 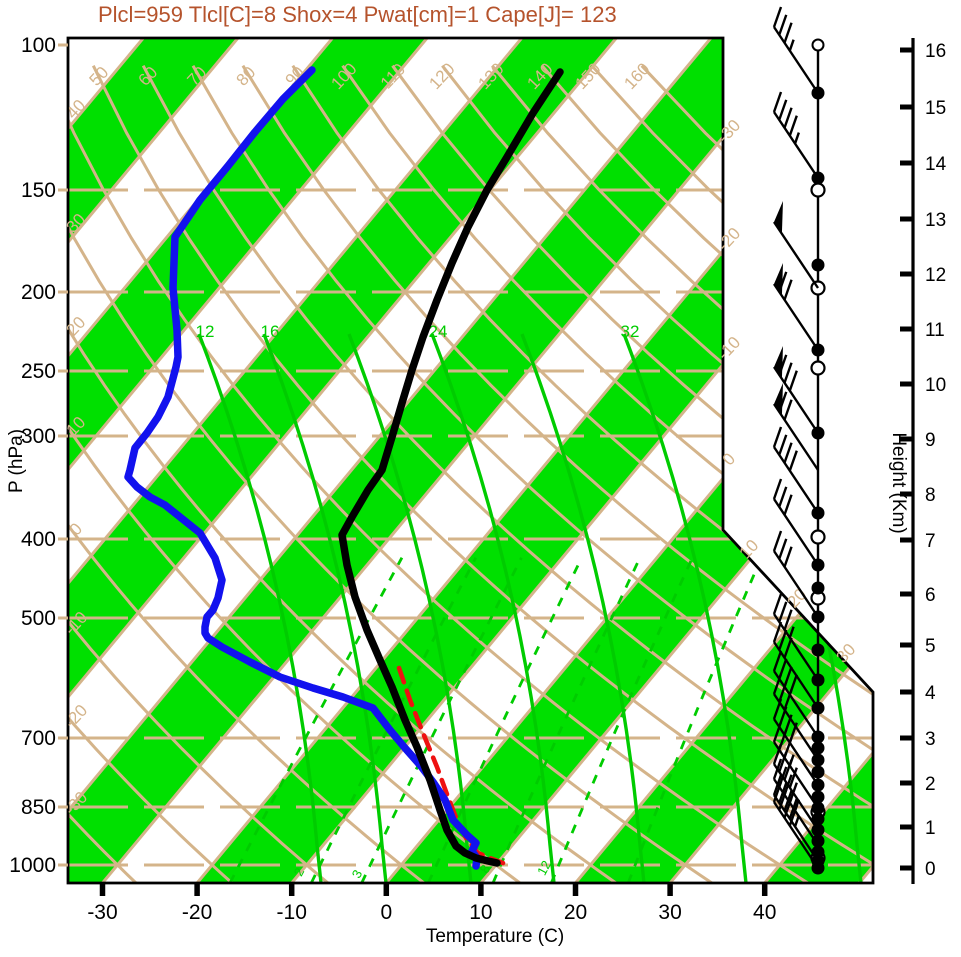 What do you see at coordinates (935, 220) in the screenshot?
I see `height-tick-label: 13` at bounding box center [935, 220].